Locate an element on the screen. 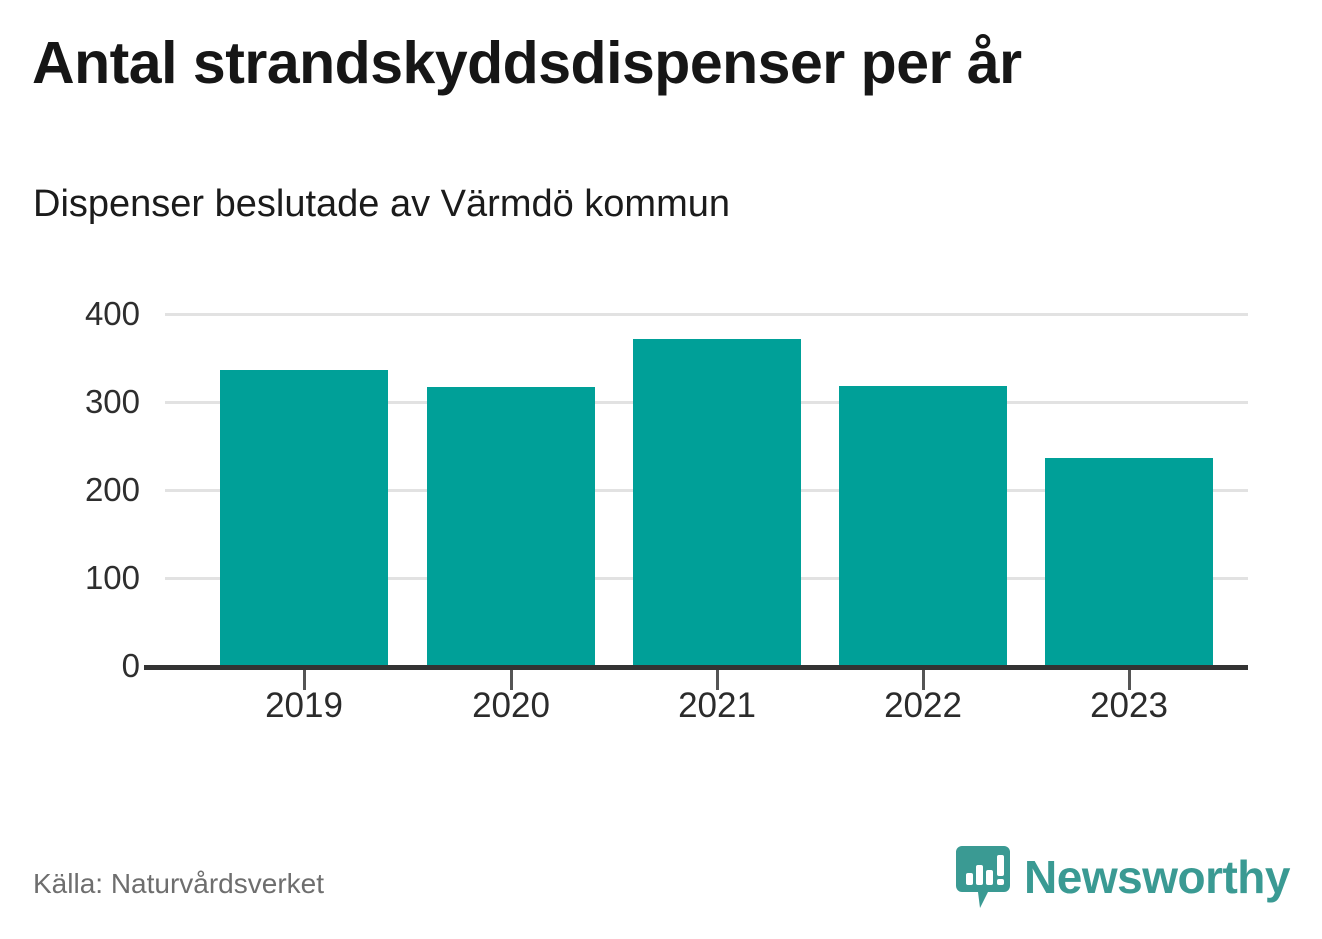 This screenshot has height=939, width=1322. y-tick-label-400: 400 is located at coordinates (112, 313).